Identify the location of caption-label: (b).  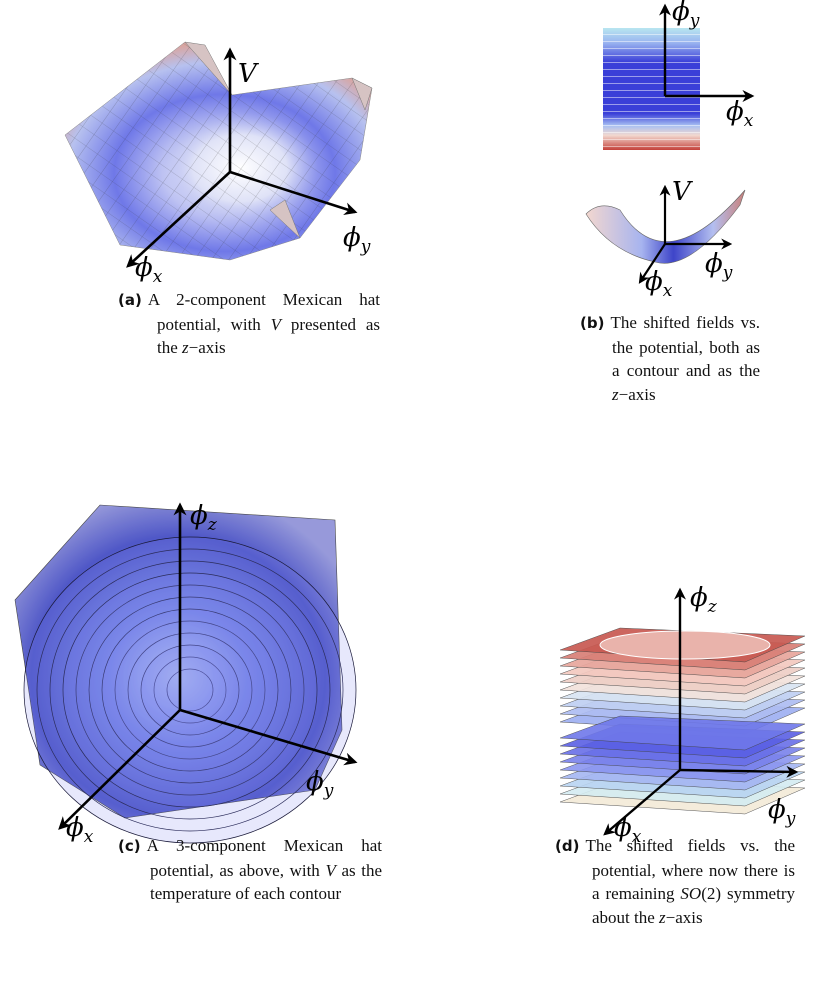
(592, 323).